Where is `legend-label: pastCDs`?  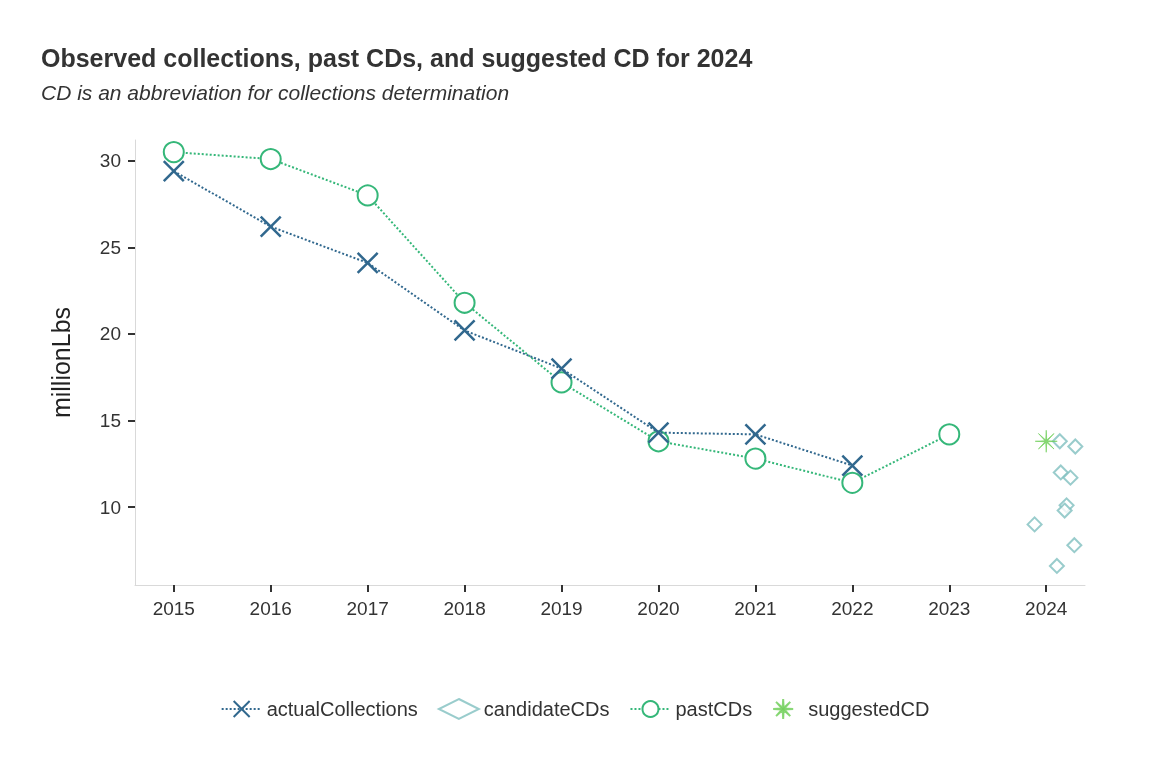
legend-label: pastCDs is located at coordinates (714, 709).